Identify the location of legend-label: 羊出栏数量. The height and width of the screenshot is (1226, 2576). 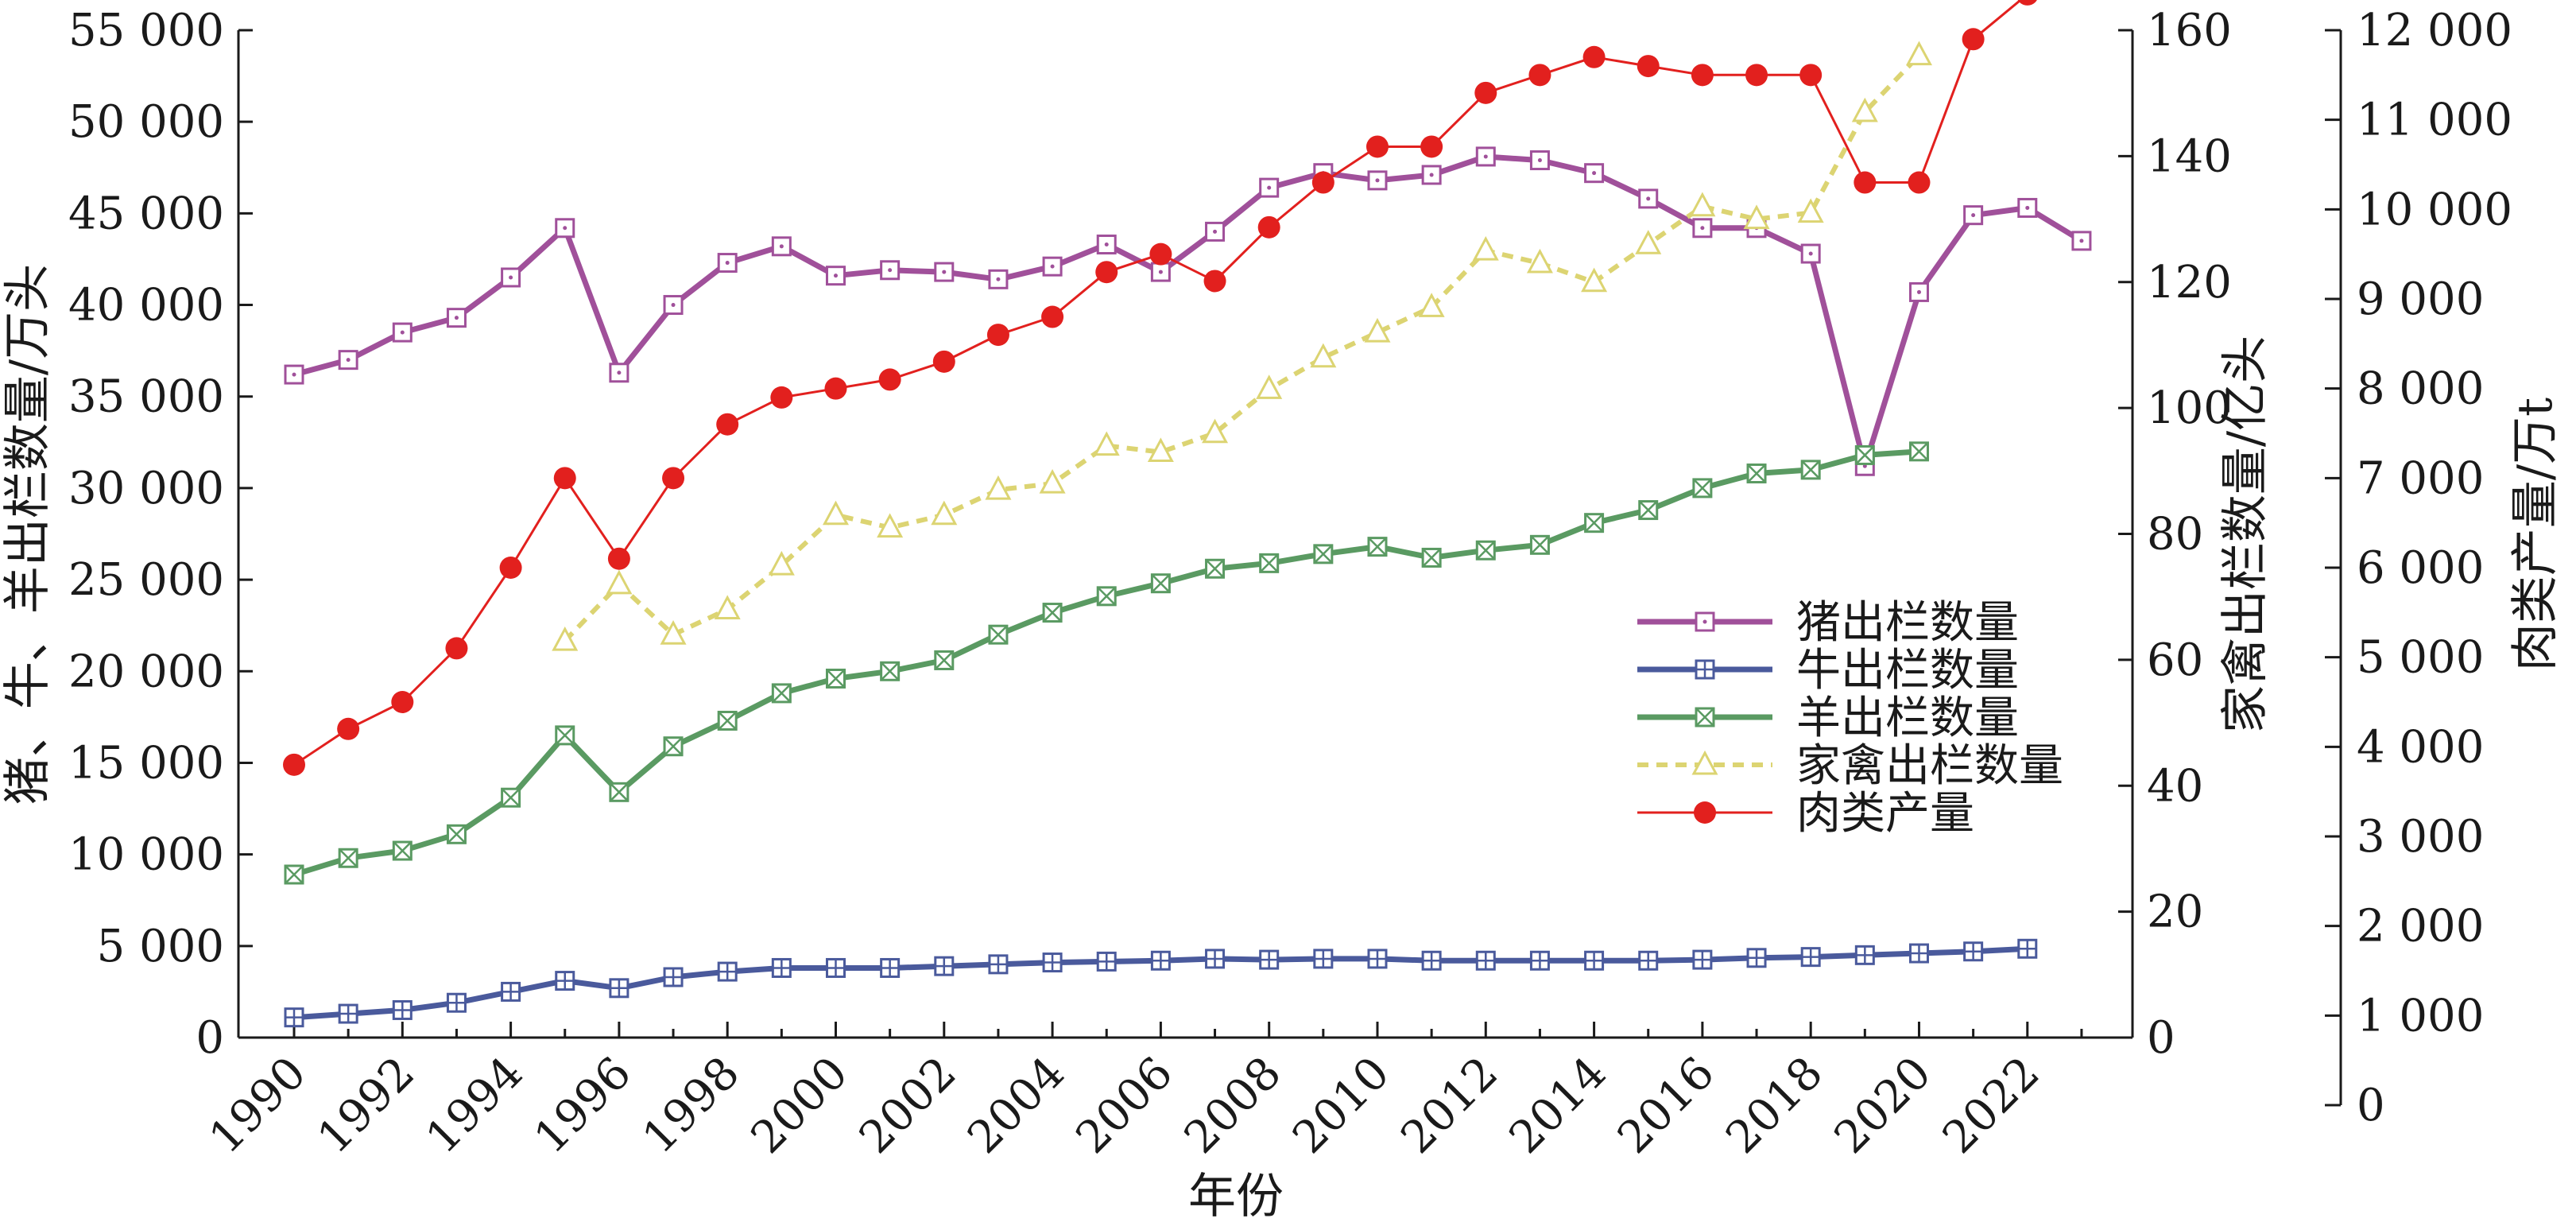
(1907, 718).